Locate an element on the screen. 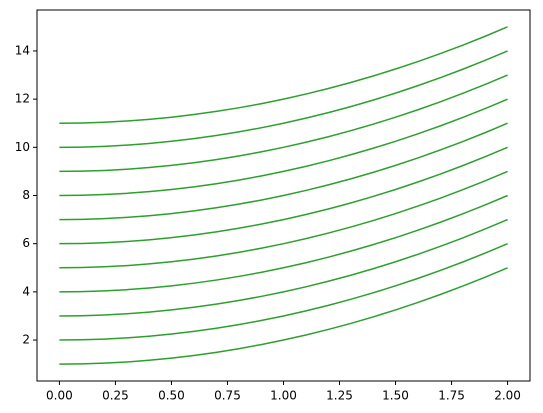 The image size is (543, 413). y-tick-label: 8 is located at coordinates (26, 195).